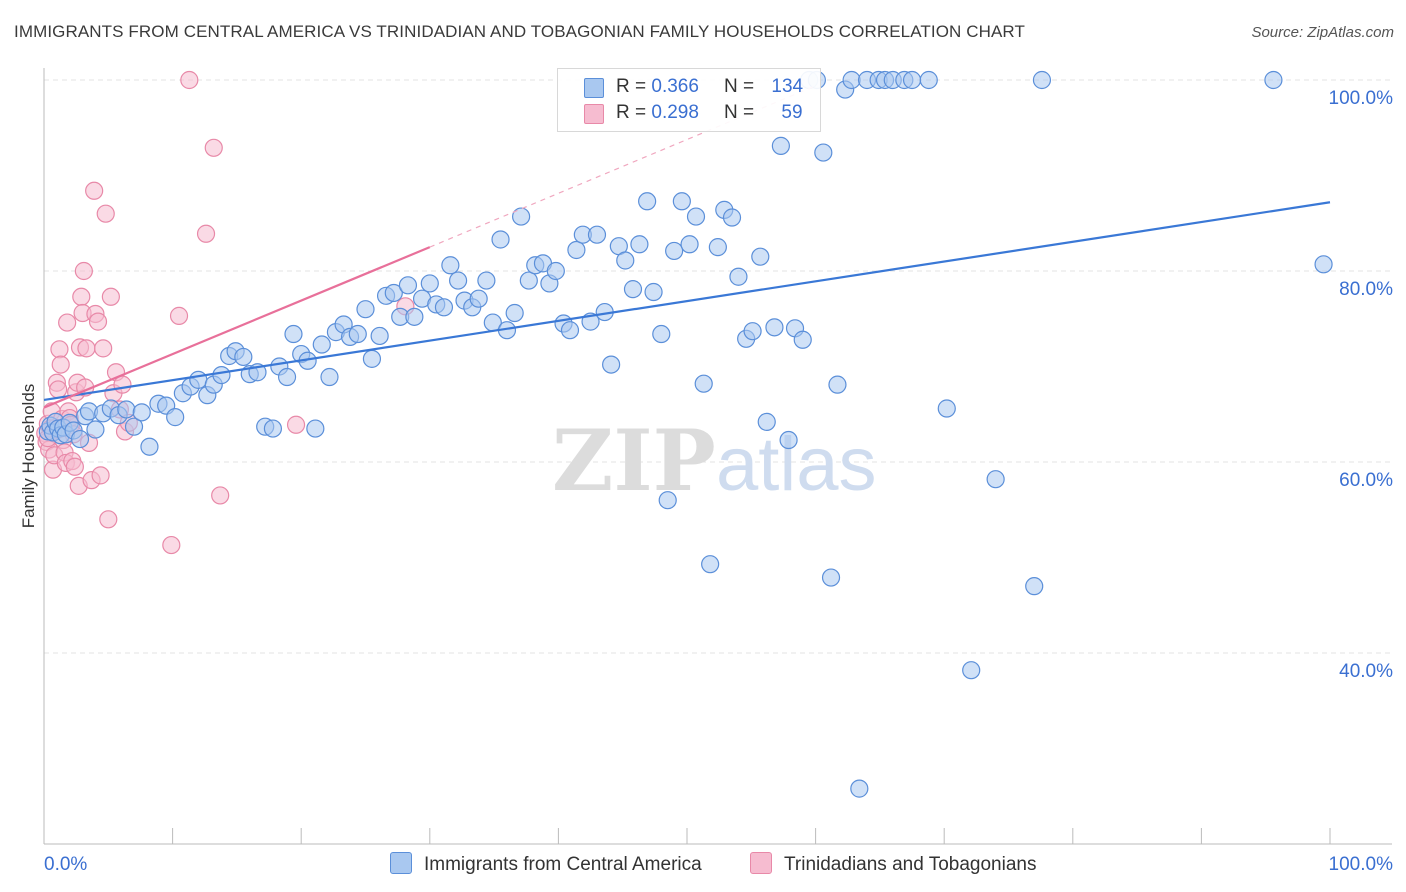 The height and width of the screenshot is (892, 1406). Describe the element at coordinates (761, 863) in the screenshot. I see `bottom-legend-swatch-pink` at that location.